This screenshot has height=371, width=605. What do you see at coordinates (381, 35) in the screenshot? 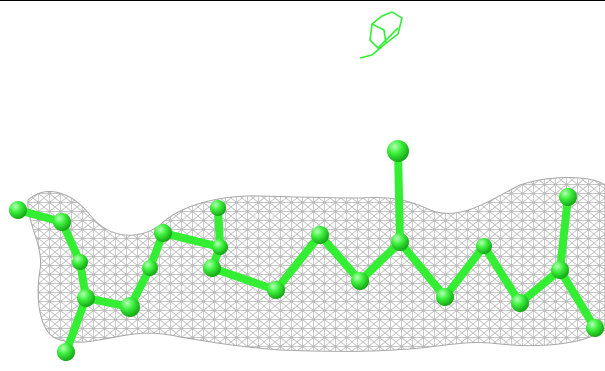
I see `small-wire-fragment` at bounding box center [381, 35].